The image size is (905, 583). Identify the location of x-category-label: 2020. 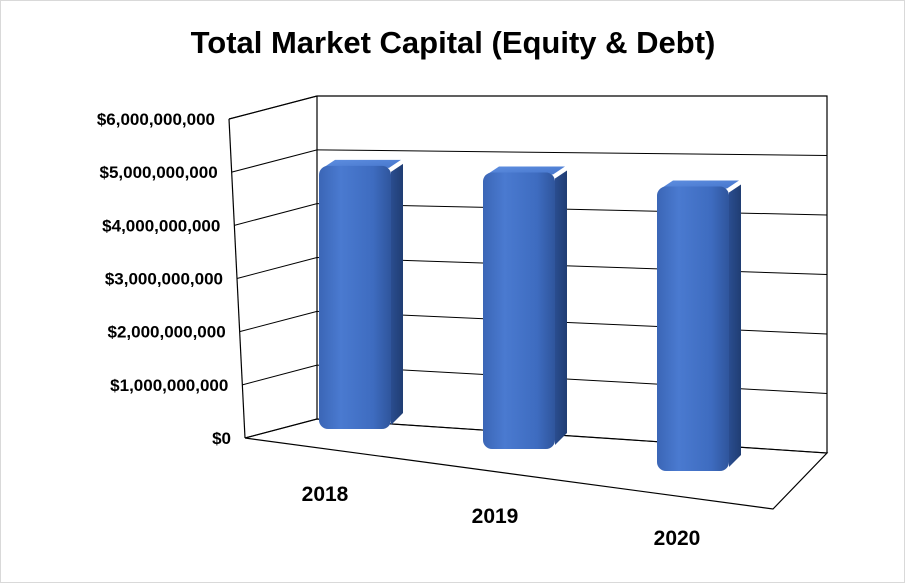
(677, 538).